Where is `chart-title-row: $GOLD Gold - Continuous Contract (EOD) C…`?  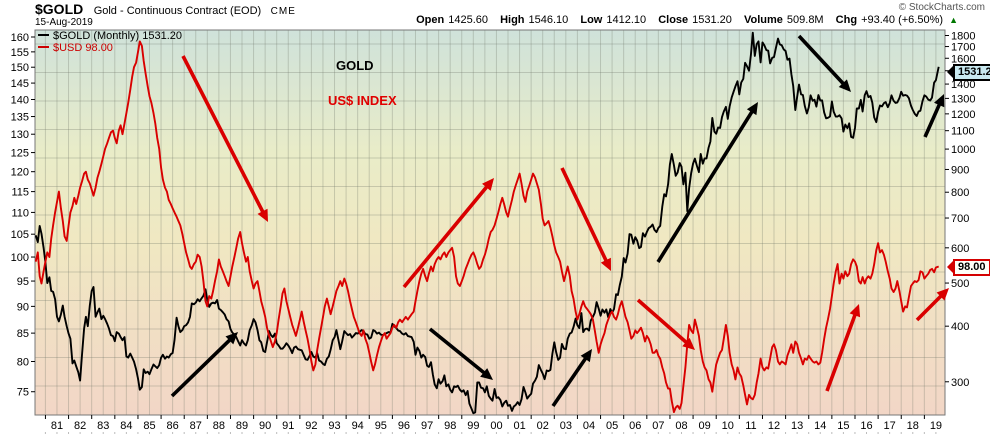 chart-title-row: $GOLD Gold - Continuous Contract (EOD) C… is located at coordinates (165, 10).